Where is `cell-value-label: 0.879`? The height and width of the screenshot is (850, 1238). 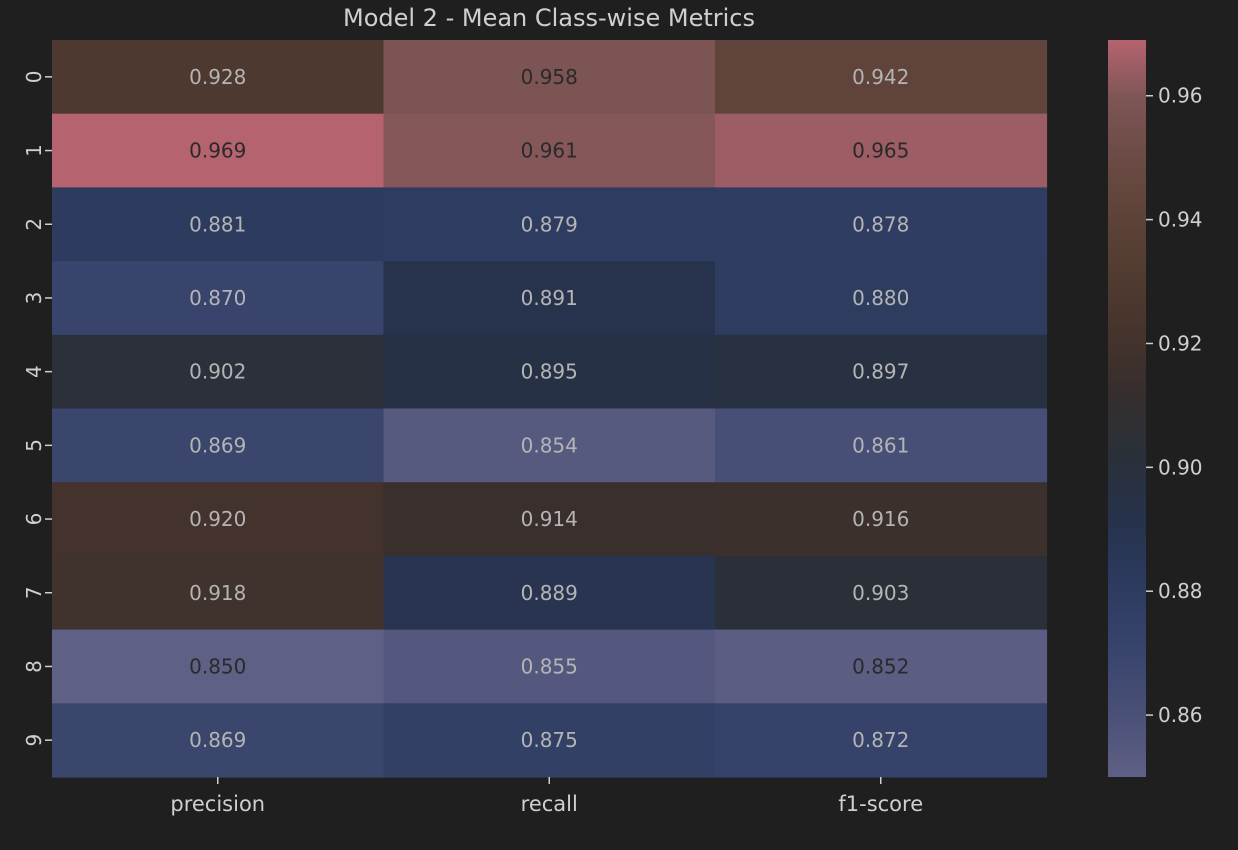 cell-value-label: 0.879 is located at coordinates (549, 224).